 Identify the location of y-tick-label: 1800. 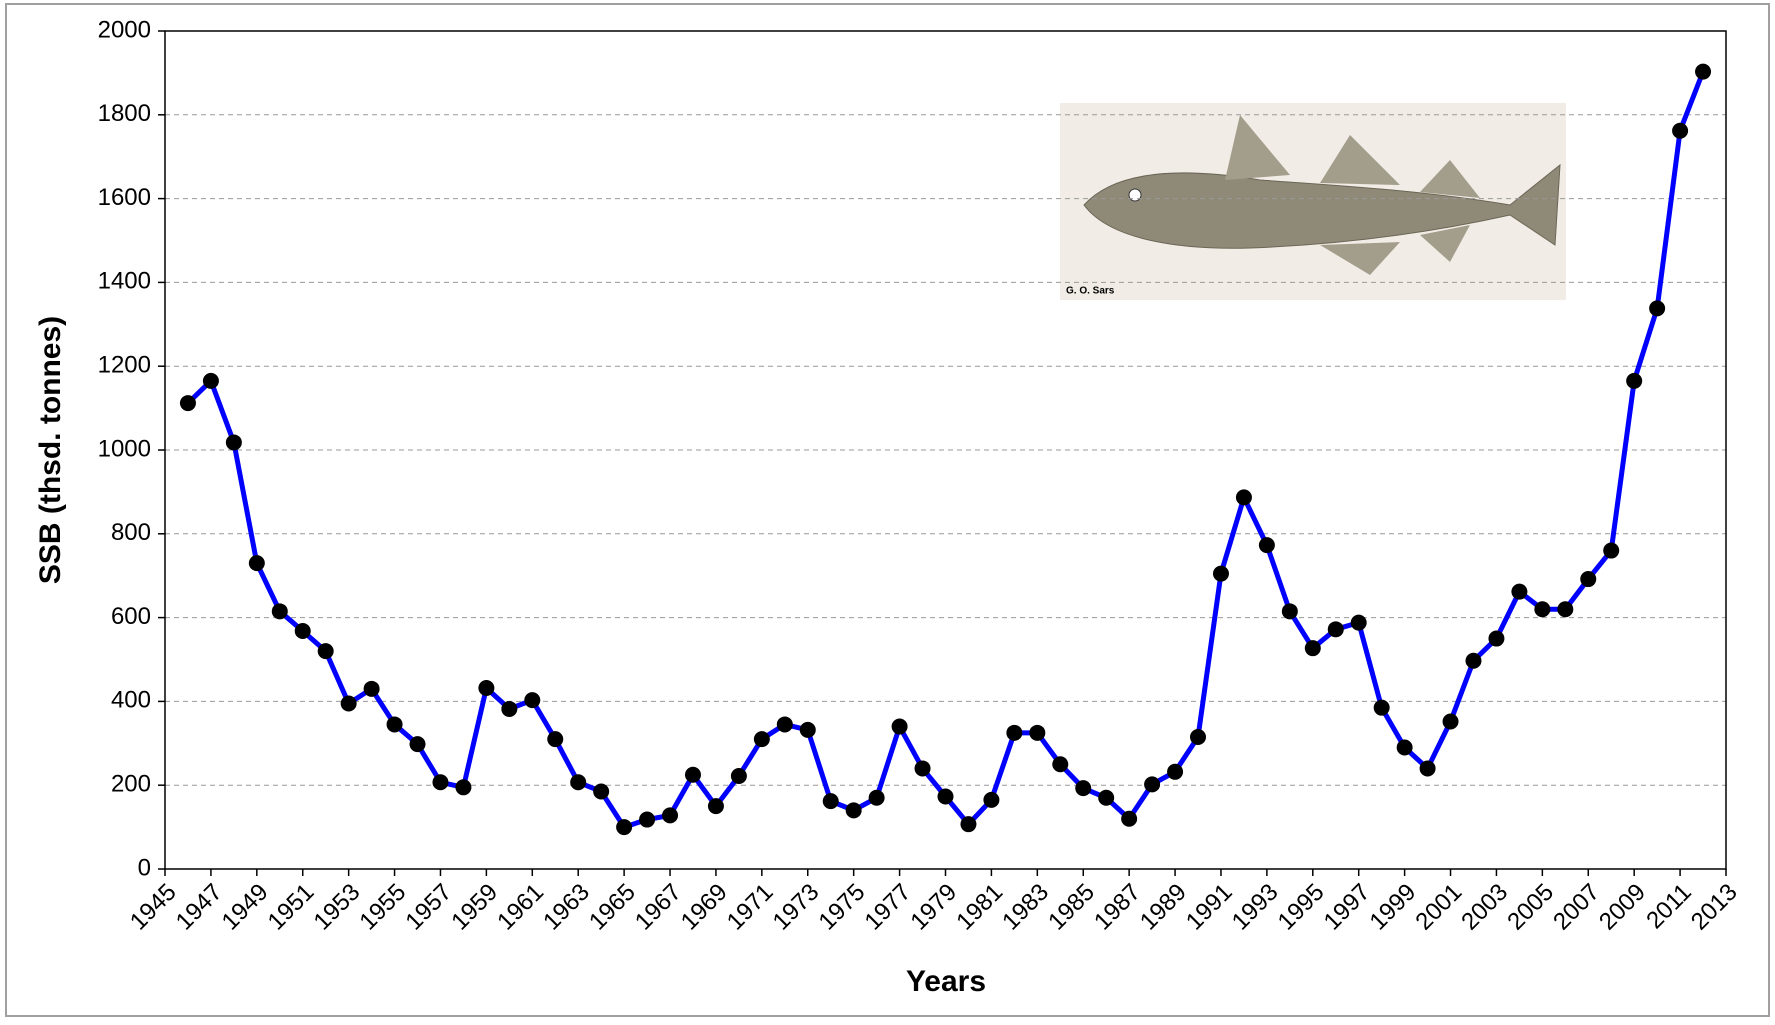
(124, 113).